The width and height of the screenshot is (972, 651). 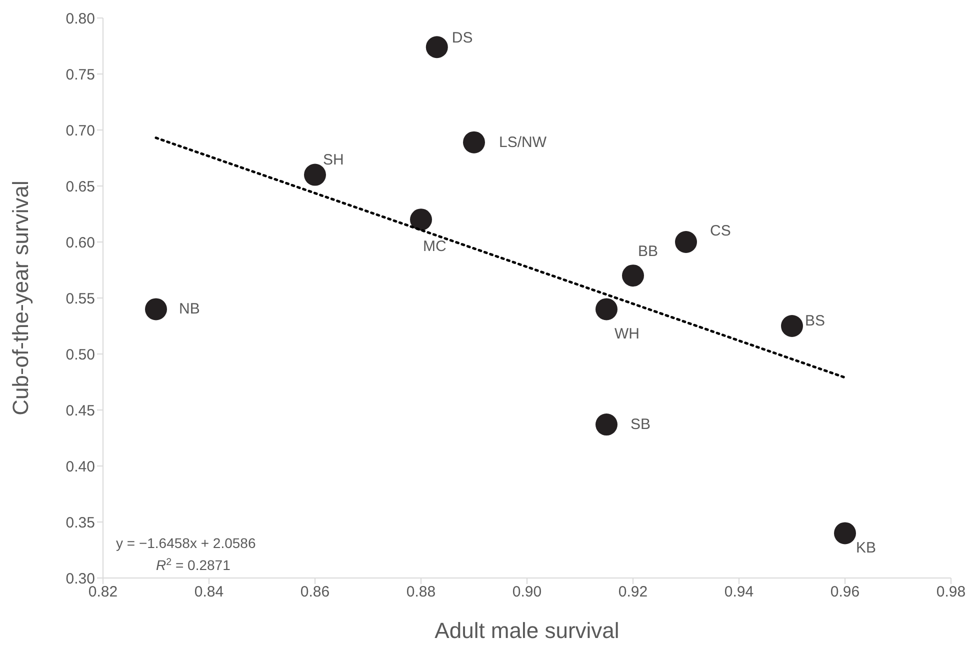 I want to click on annotation: MC, so click(x=434, y=247).